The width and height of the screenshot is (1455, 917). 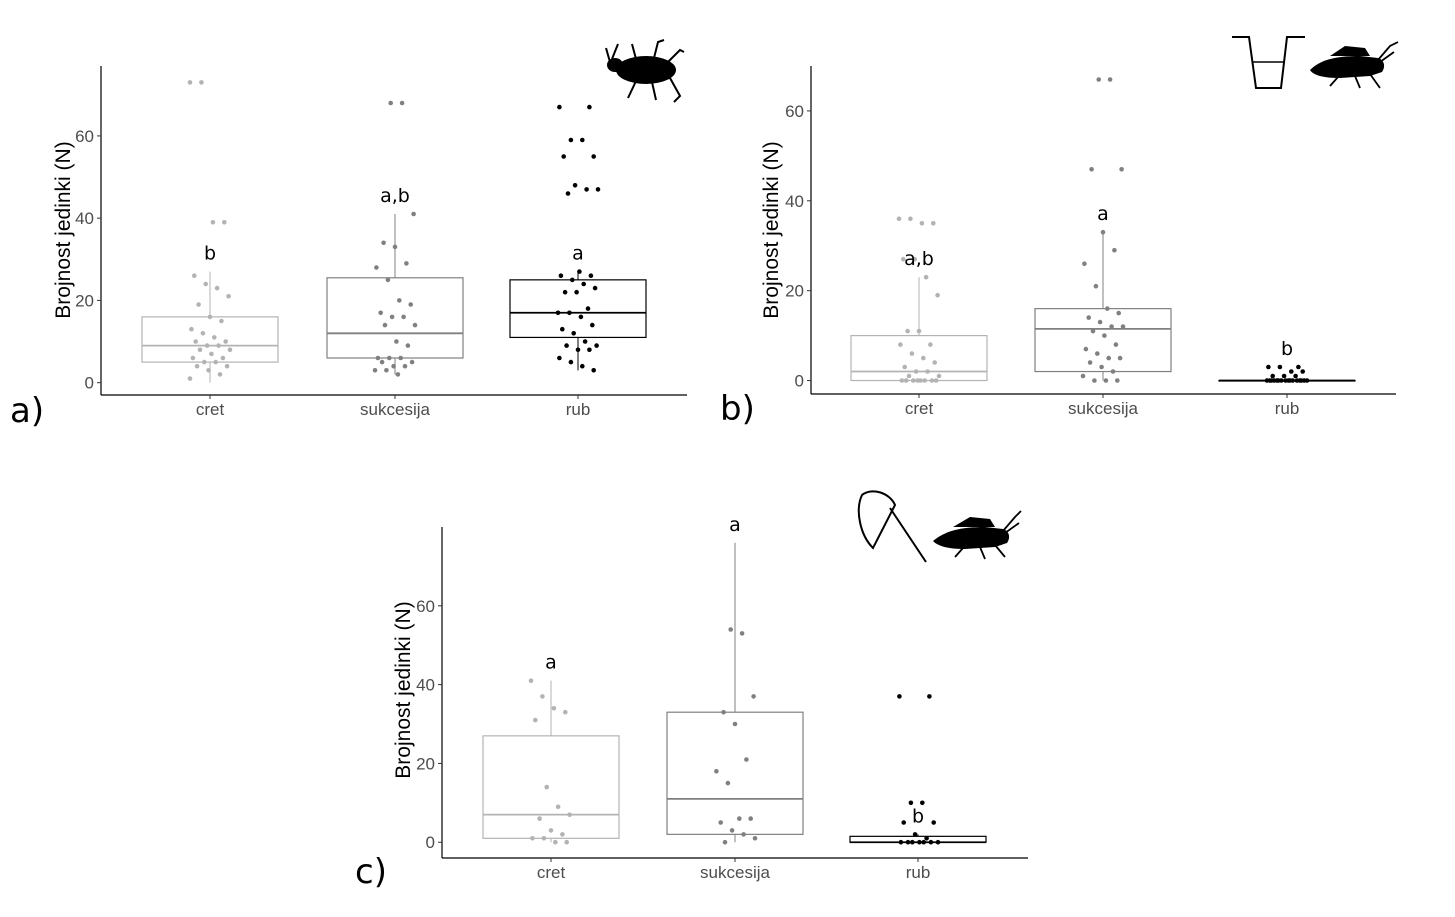 What do you see at coordinates (395, 409) in the screenshot?
I see `x-tick-label: sukcesija` at bounding box center [395, 409].